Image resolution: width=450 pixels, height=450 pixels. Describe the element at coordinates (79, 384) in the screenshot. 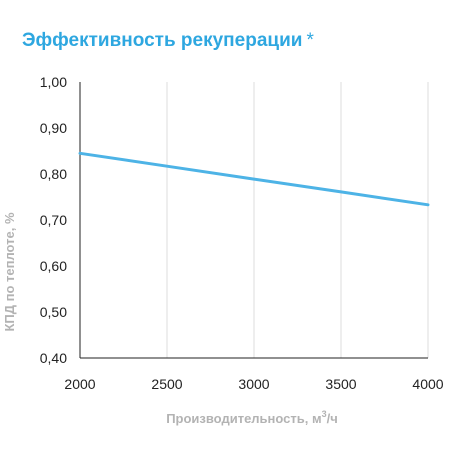

I see `x-tick-label: 2000` at that location.